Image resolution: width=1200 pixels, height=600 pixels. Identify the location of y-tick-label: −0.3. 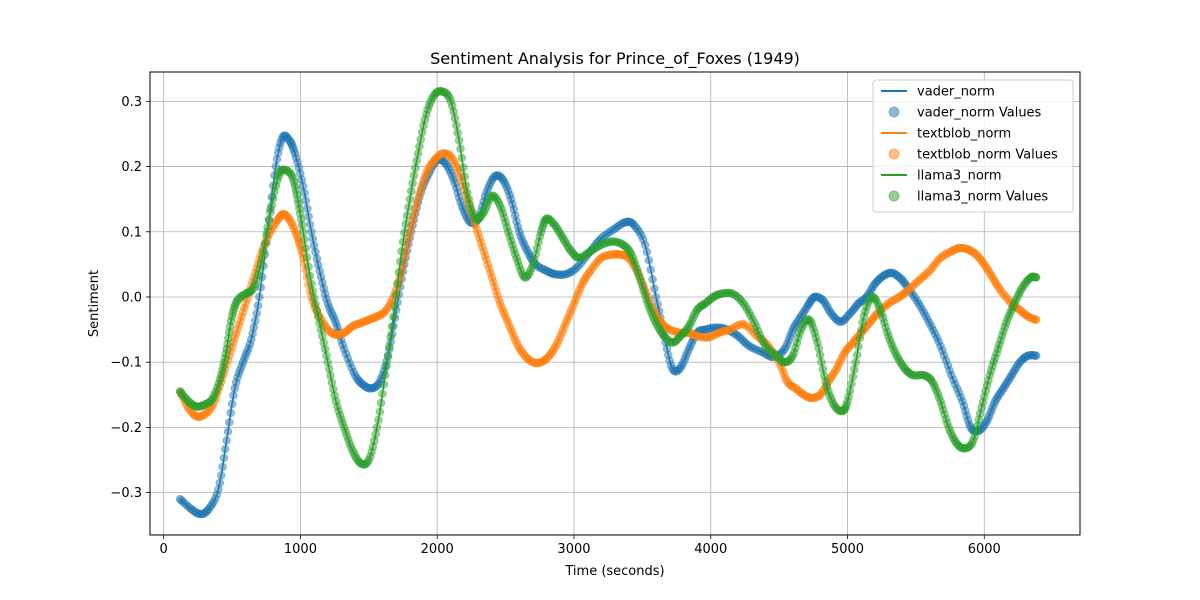
(126, 493).